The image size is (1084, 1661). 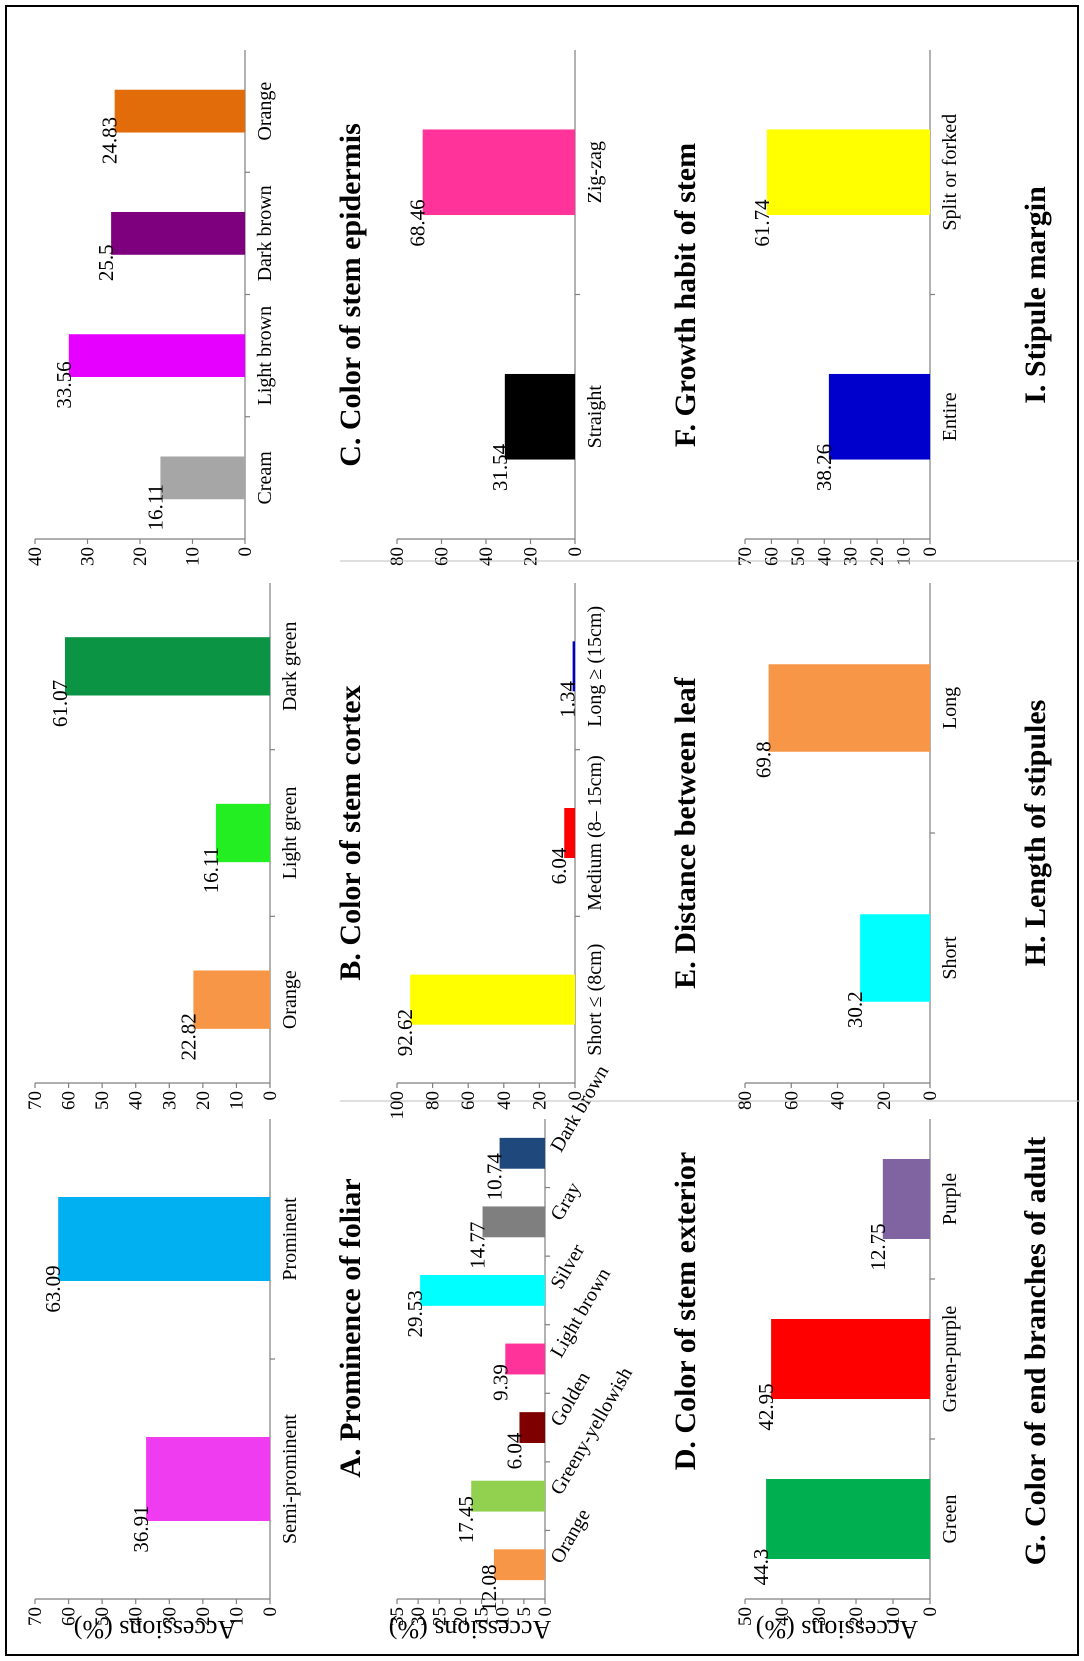 I want to click on category-label: Light green, so click(x=290, y=833).